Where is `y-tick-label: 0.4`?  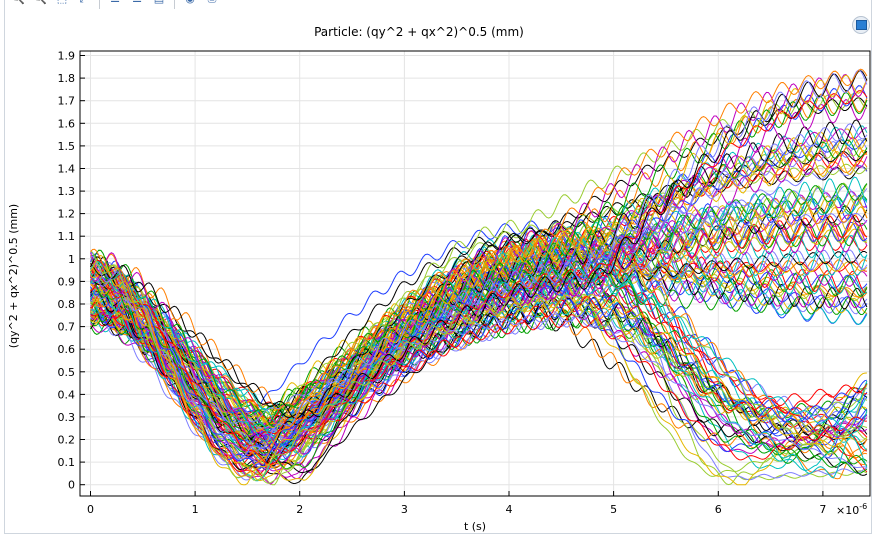 y-tick-label: 0.4 is located at coordinates (67, 394).